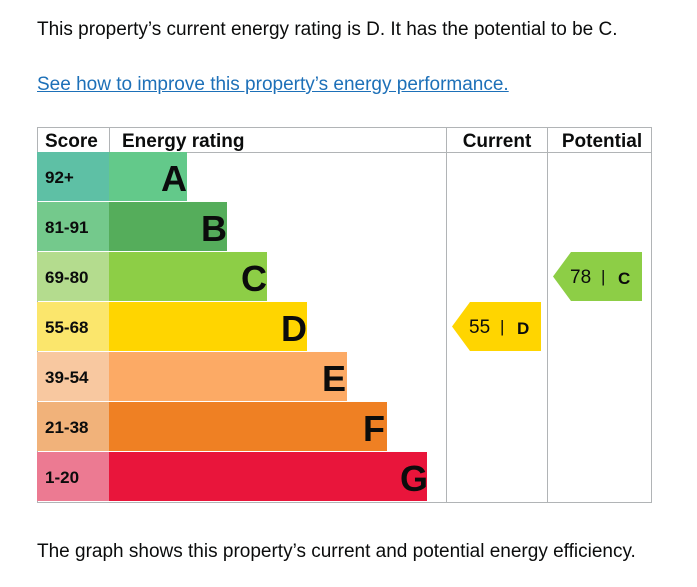 The height and width of the screenshot is (587, 697). I want to click on rating-letter-c: C, so click(254, 278).